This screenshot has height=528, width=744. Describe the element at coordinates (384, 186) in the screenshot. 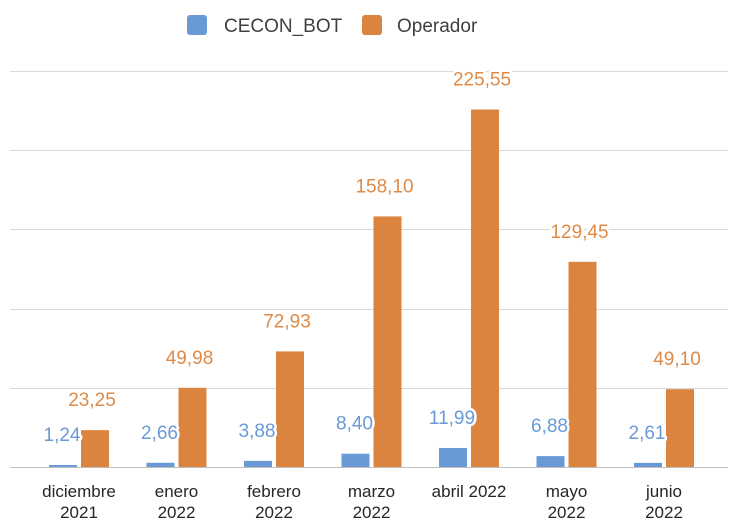

I see `data-label-operador: 158,10` at that location.